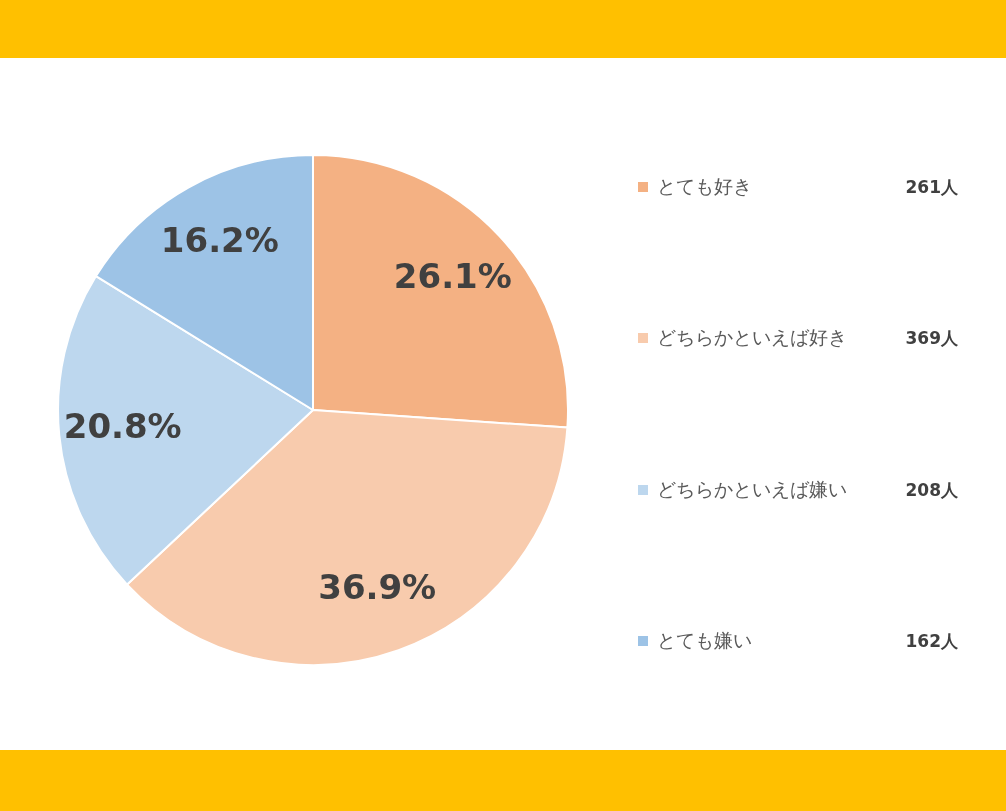 The image size is (1006, 811). I want to click on text: 162人, so click(931, 641).